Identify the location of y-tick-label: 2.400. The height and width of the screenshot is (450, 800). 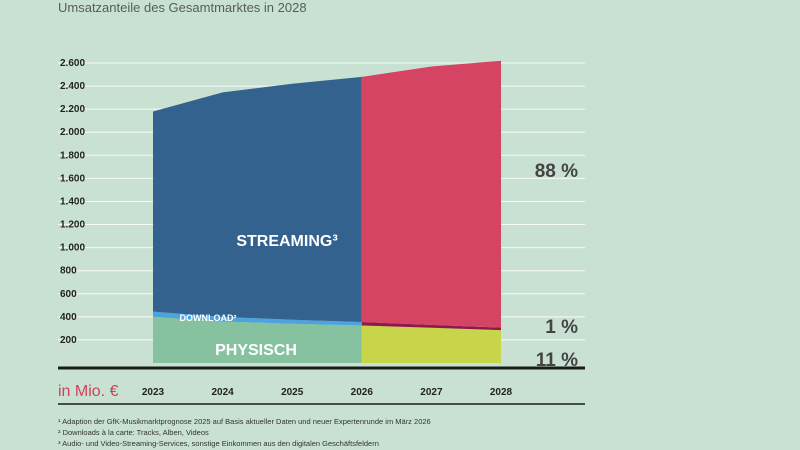
(72, 86).